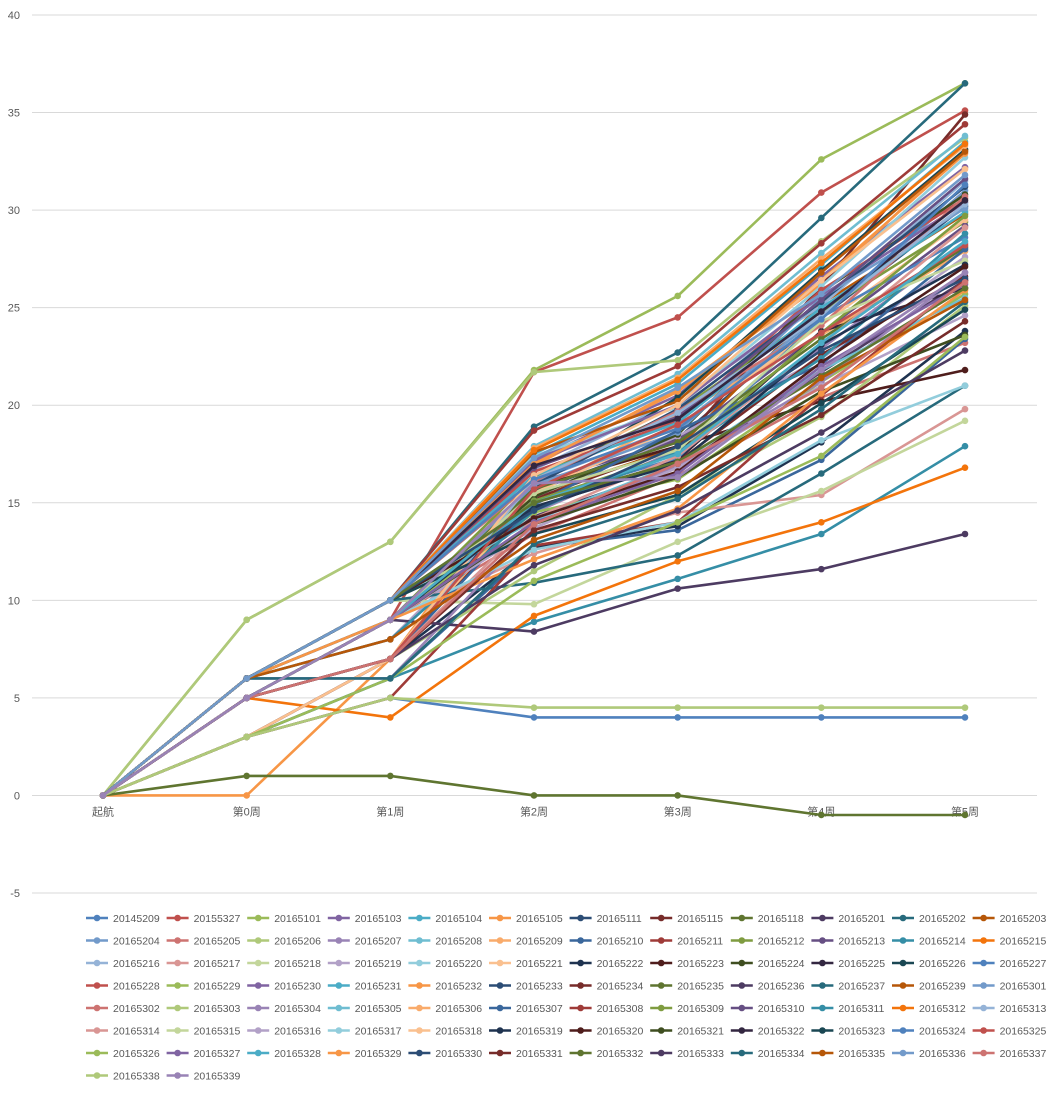 This screenshot has height=1094, width=1052. Describe the element at coordinates (364, 919) in the screenshot. I see `legend-item: 20165103` at that location.